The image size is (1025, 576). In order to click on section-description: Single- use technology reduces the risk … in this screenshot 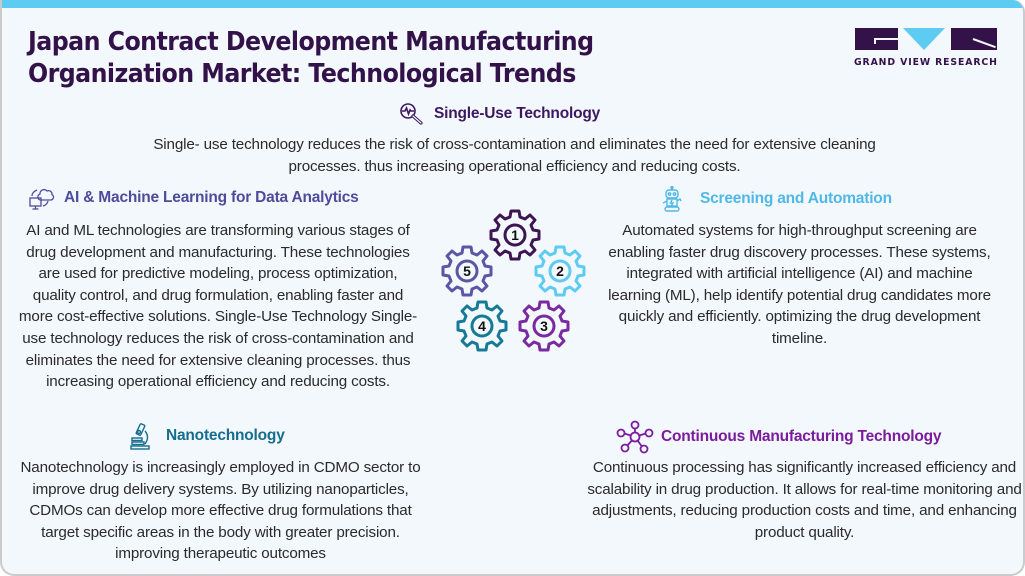, I will do `click(514, 155)`.